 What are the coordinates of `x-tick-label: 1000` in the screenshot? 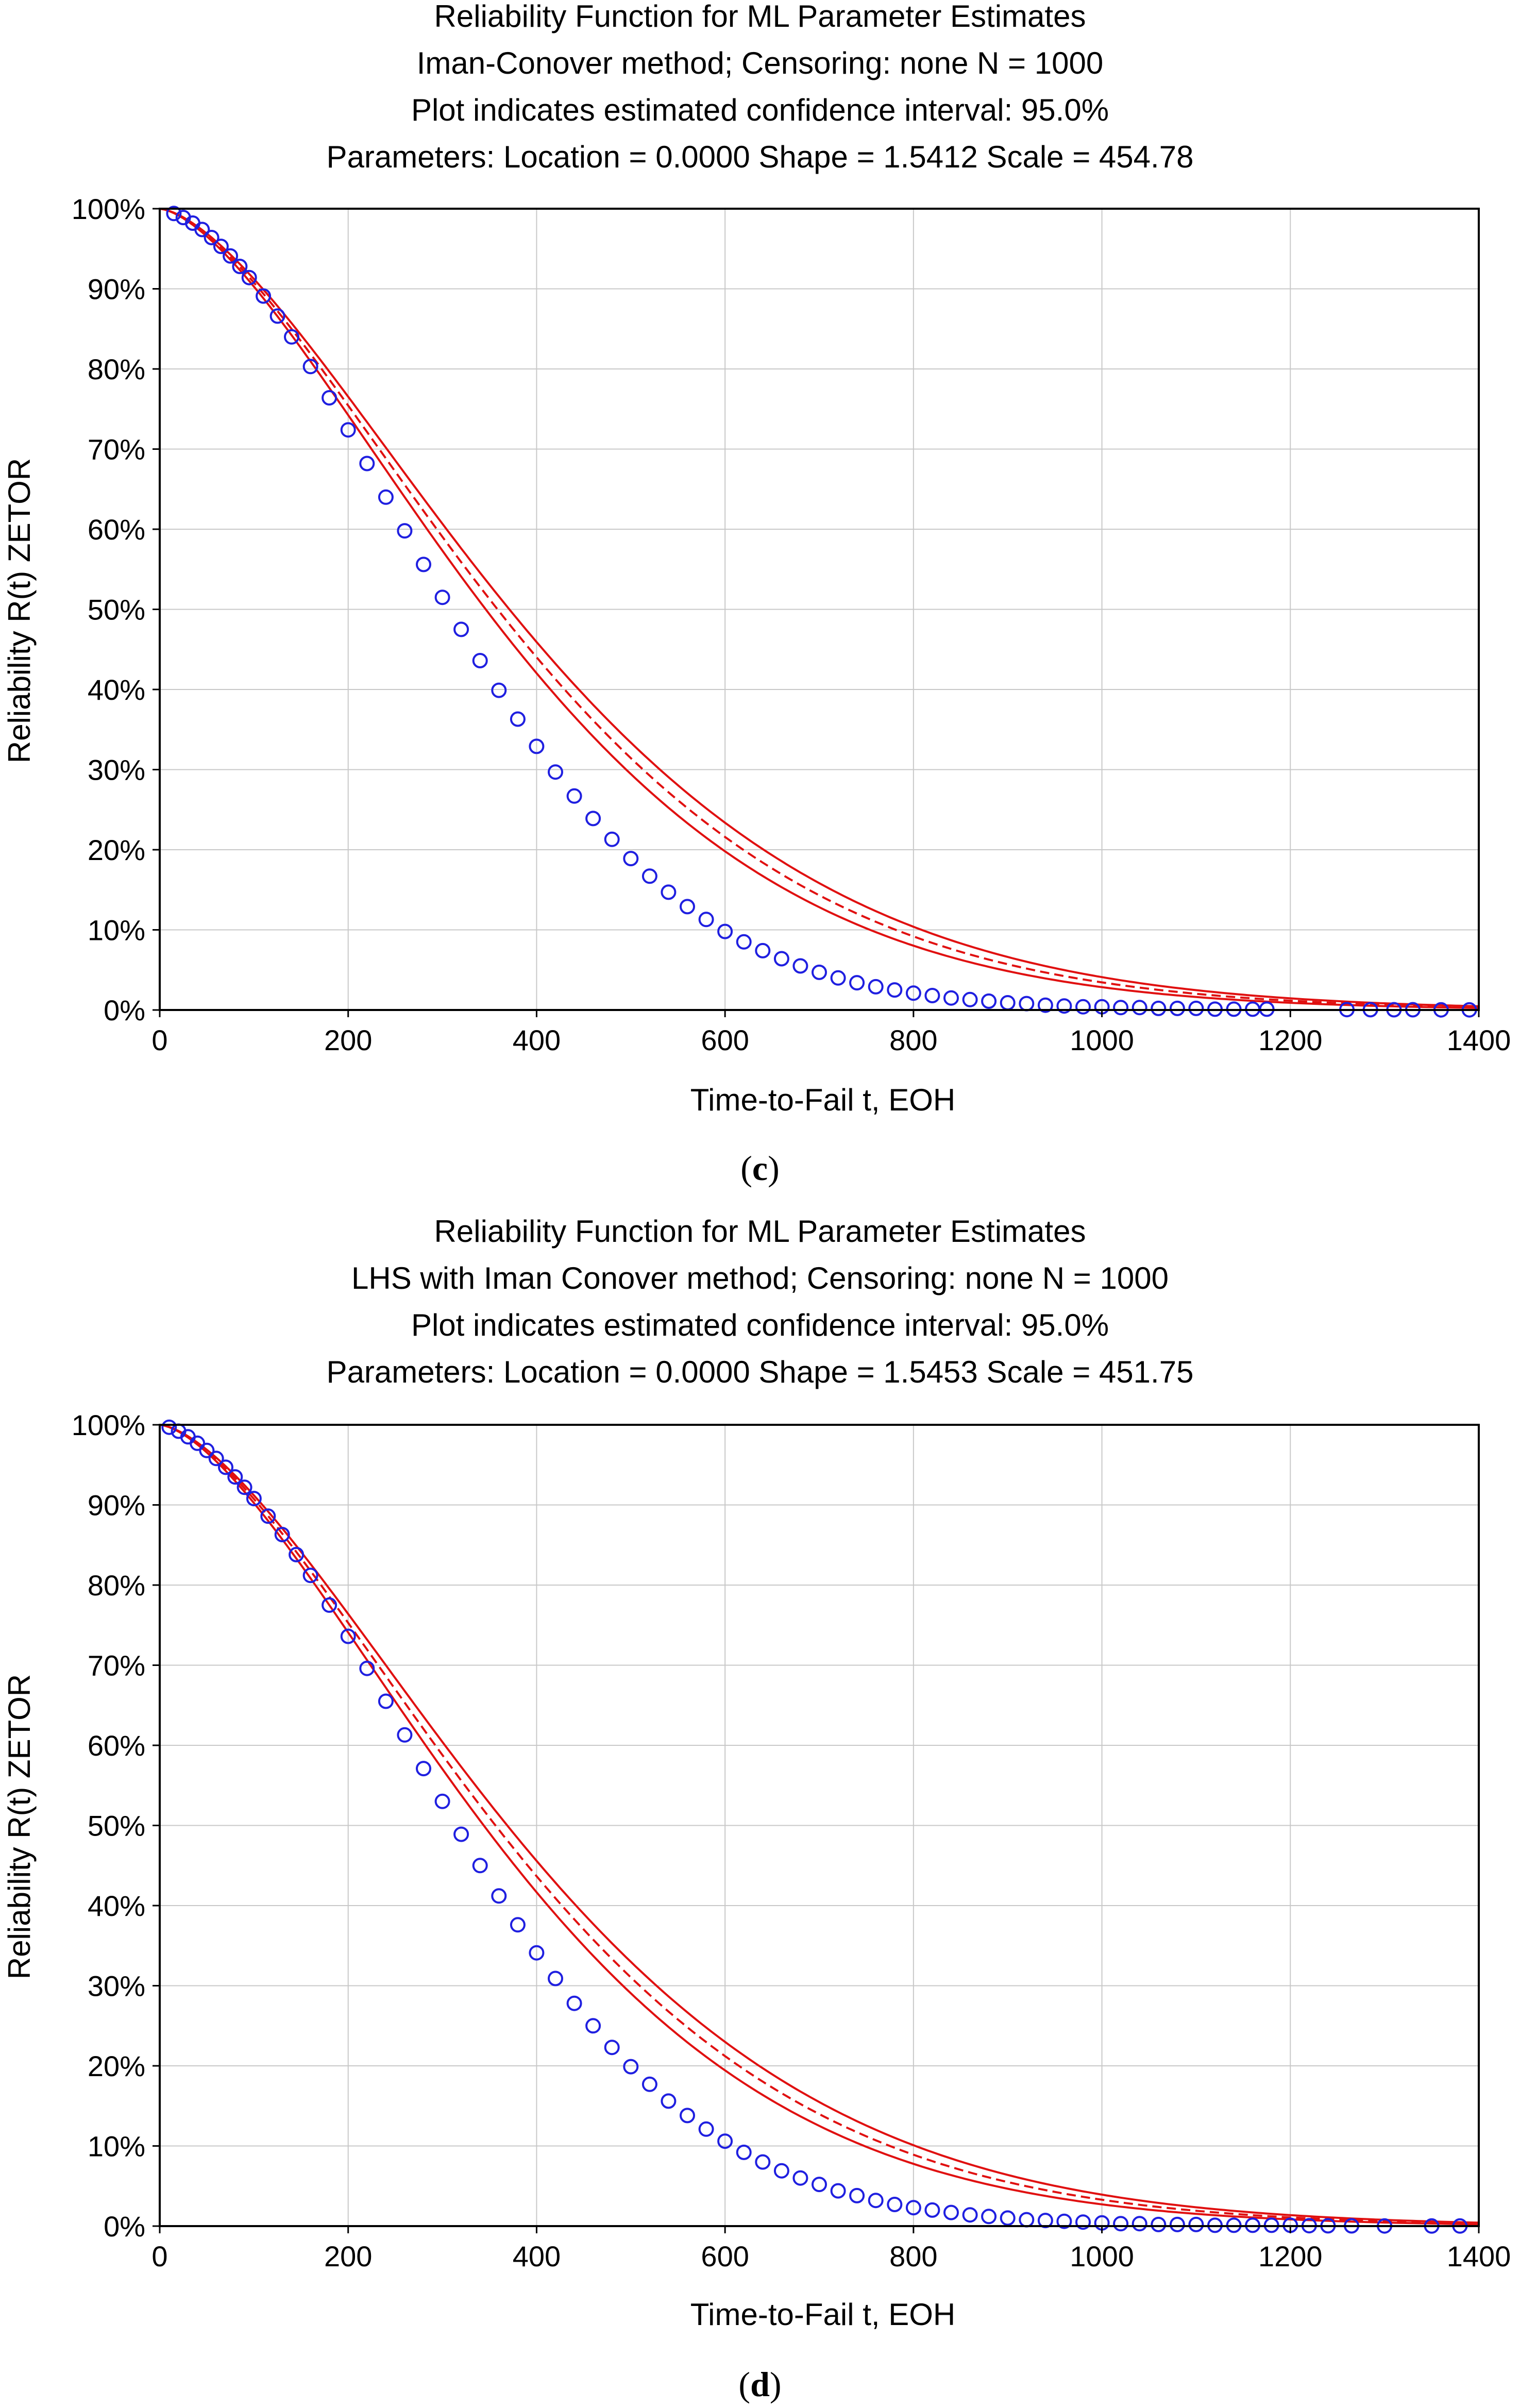 It's located at (1102, 1040).